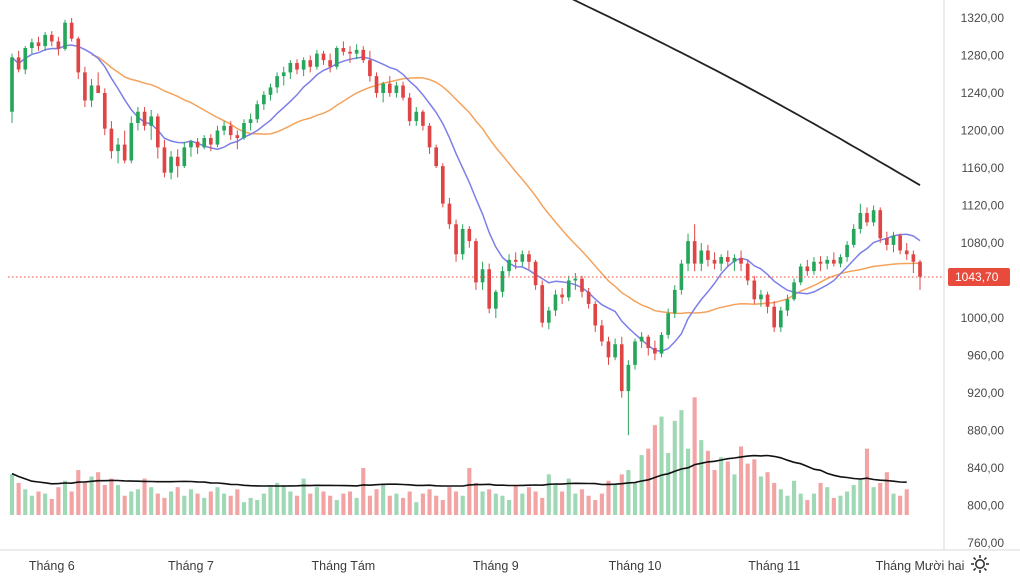 The image size is (1020, 584). Describe the element at coordinates (635, 566) in the screenshot. I see `x-tick-label: Tháng 10` at that location.